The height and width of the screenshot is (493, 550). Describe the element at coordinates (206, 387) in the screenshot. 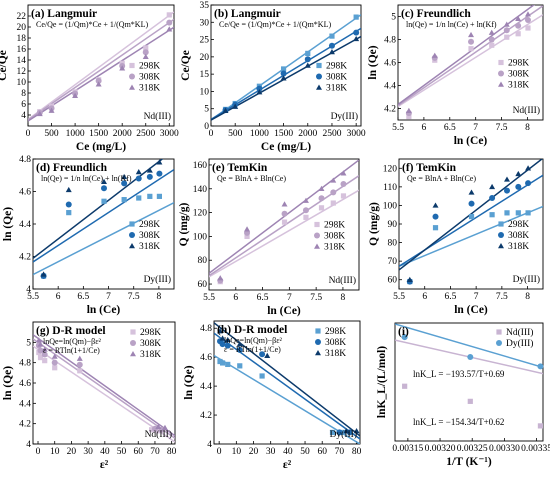

I see `y-tick-label: 4.4` at that location.